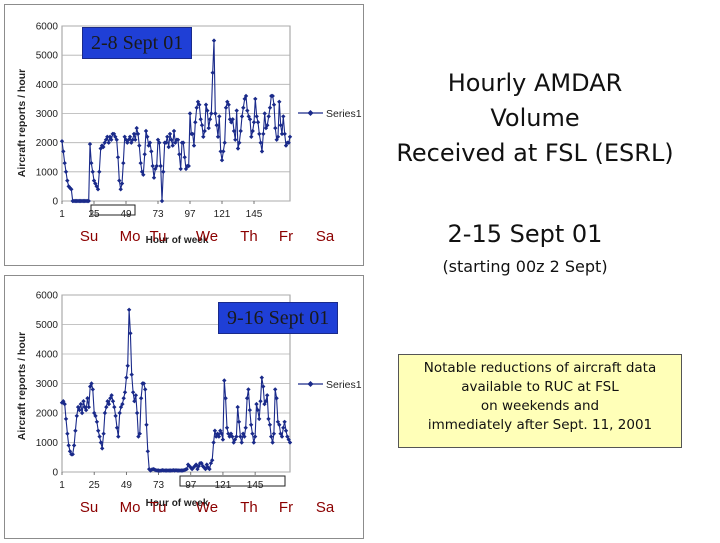  What do you see at coordinates (158, 214) in the screenshot?
I see `x-tick-label: 73` at bounding box center [158, 214].